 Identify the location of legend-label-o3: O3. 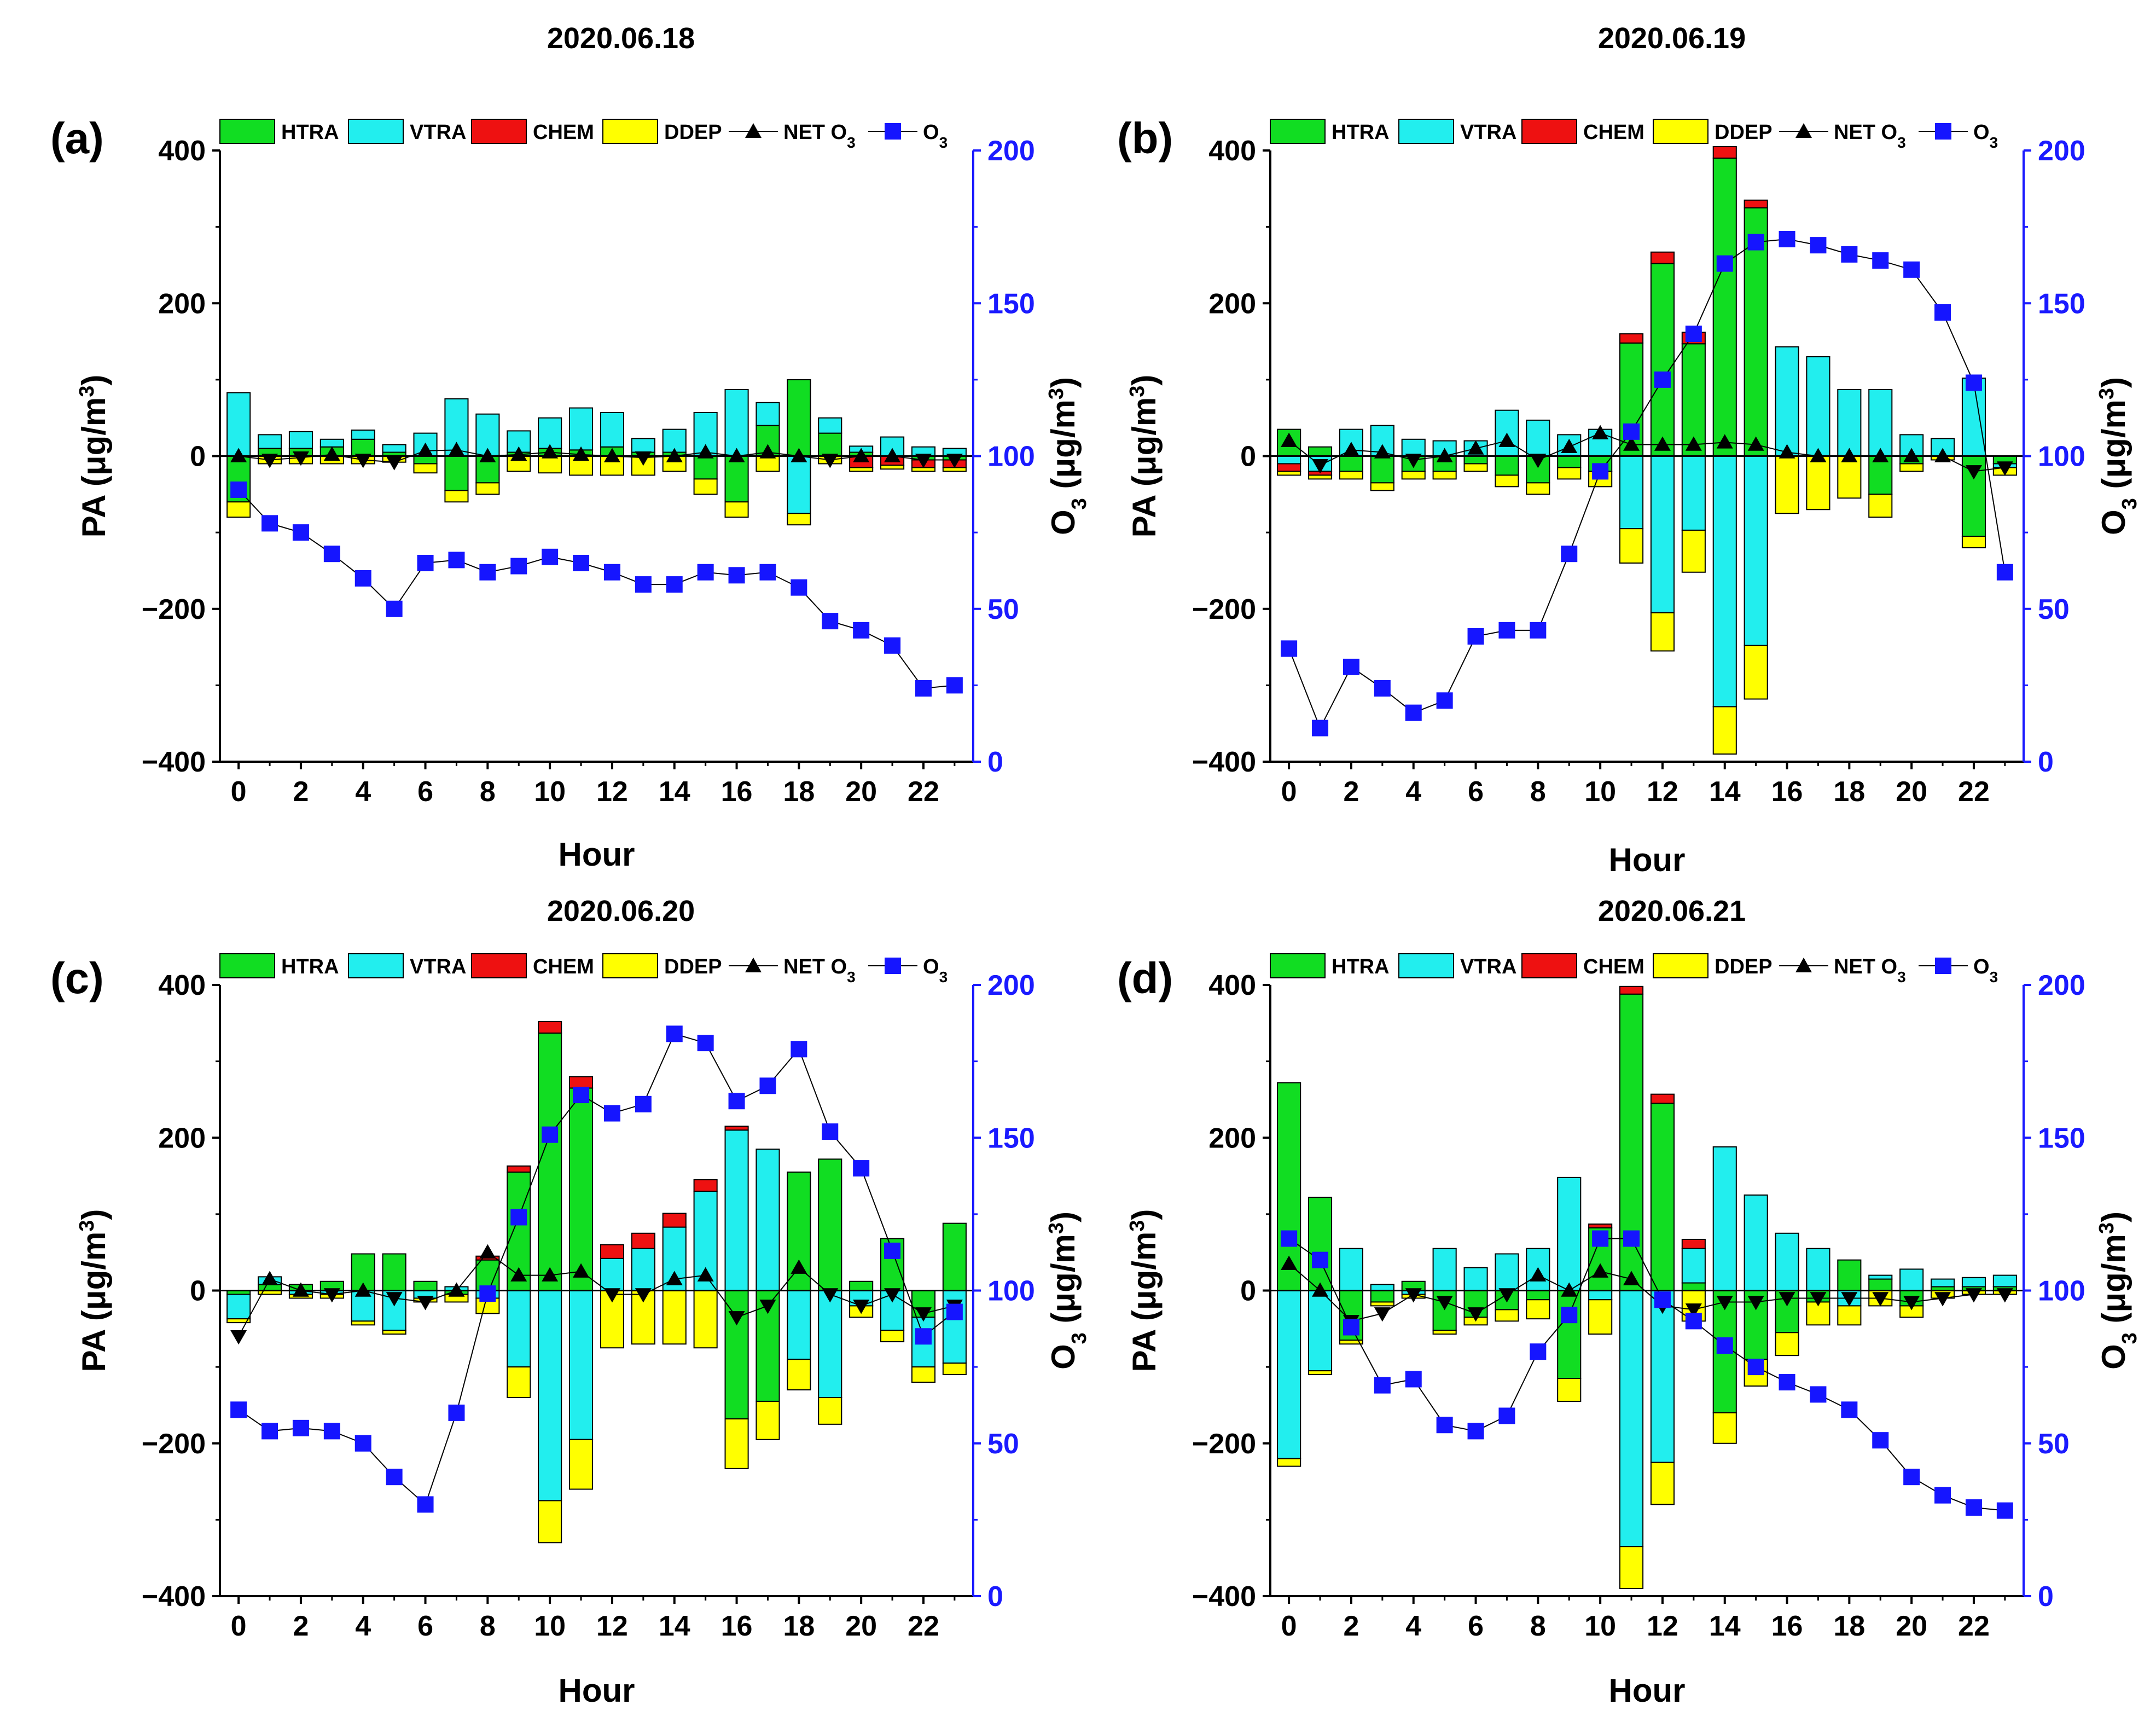
(1985, 136).